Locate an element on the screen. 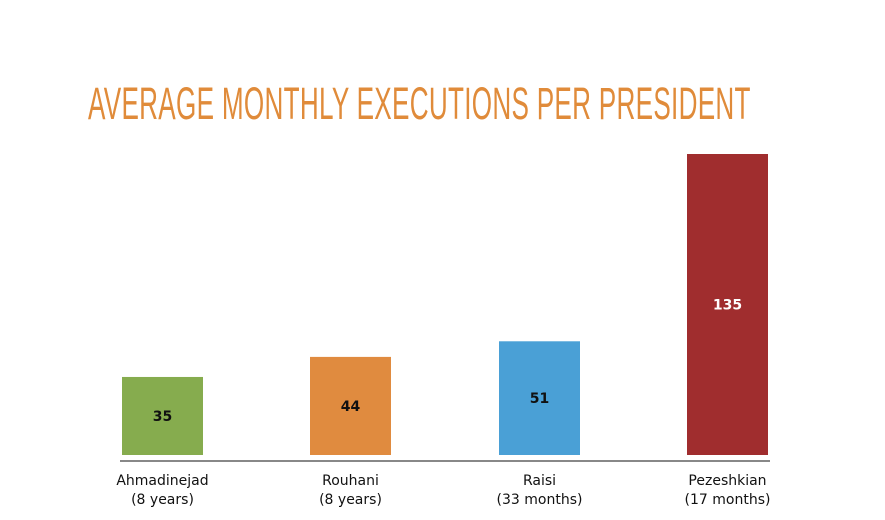 The height and width of the screenshot is (520, 885). data-label: 44 is located at coordinates (351, 407).